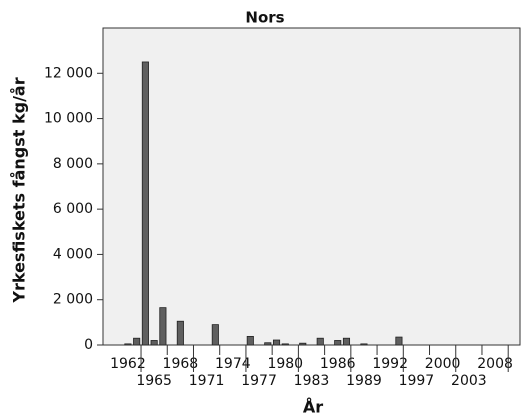  Describe the element at coordinates (495, 364) in the screenshot. I see `x-tick-label: 2008` at that location.